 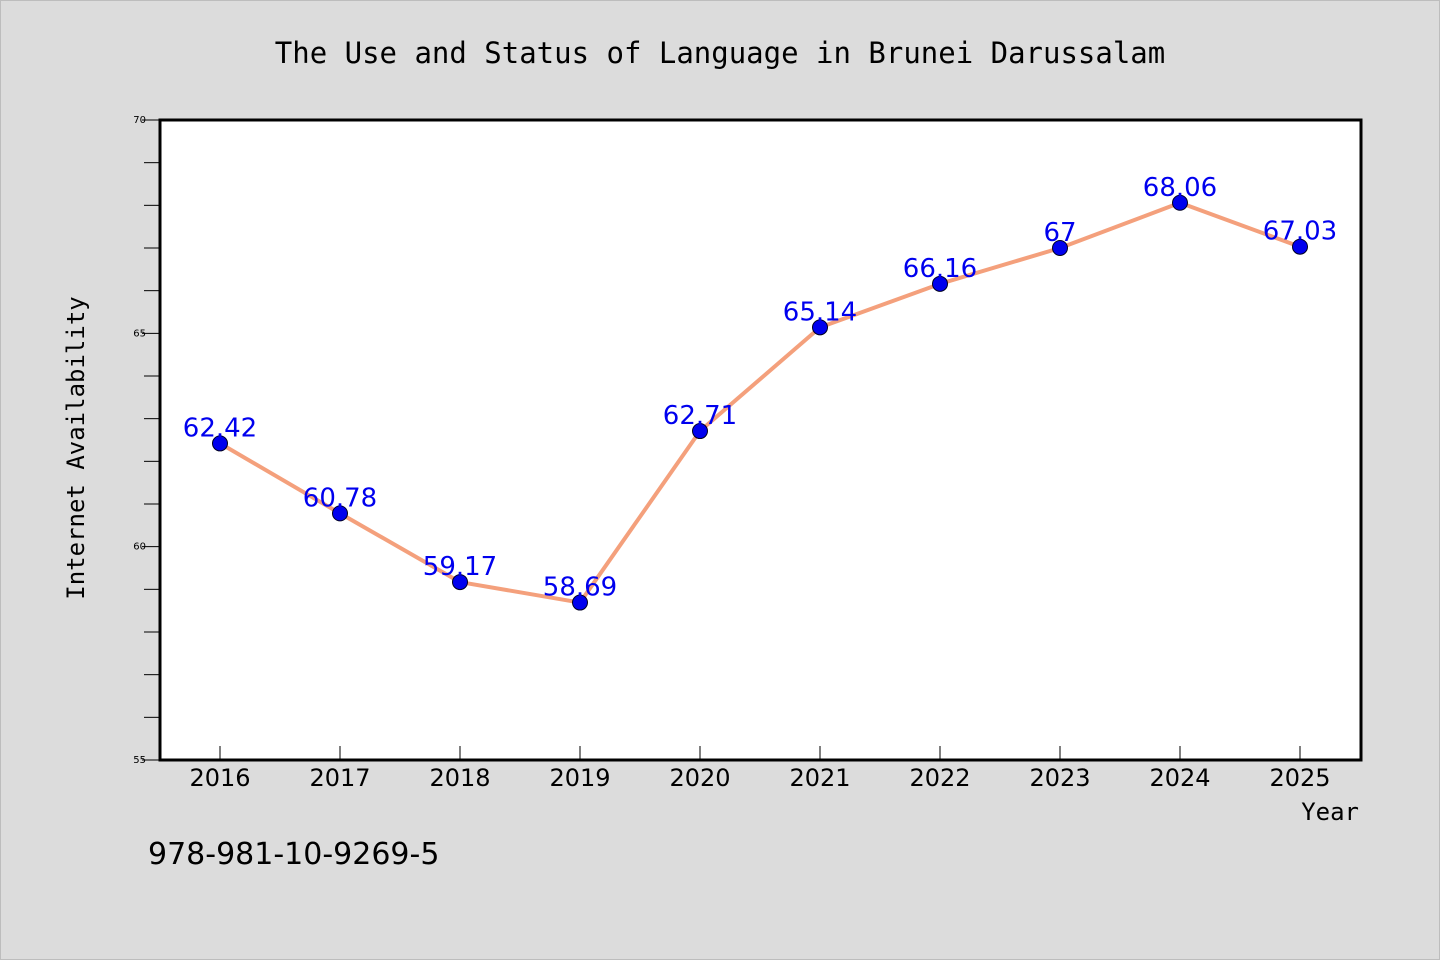 I want to click on x-tick-label: 2018, so click(x=459, y=778).